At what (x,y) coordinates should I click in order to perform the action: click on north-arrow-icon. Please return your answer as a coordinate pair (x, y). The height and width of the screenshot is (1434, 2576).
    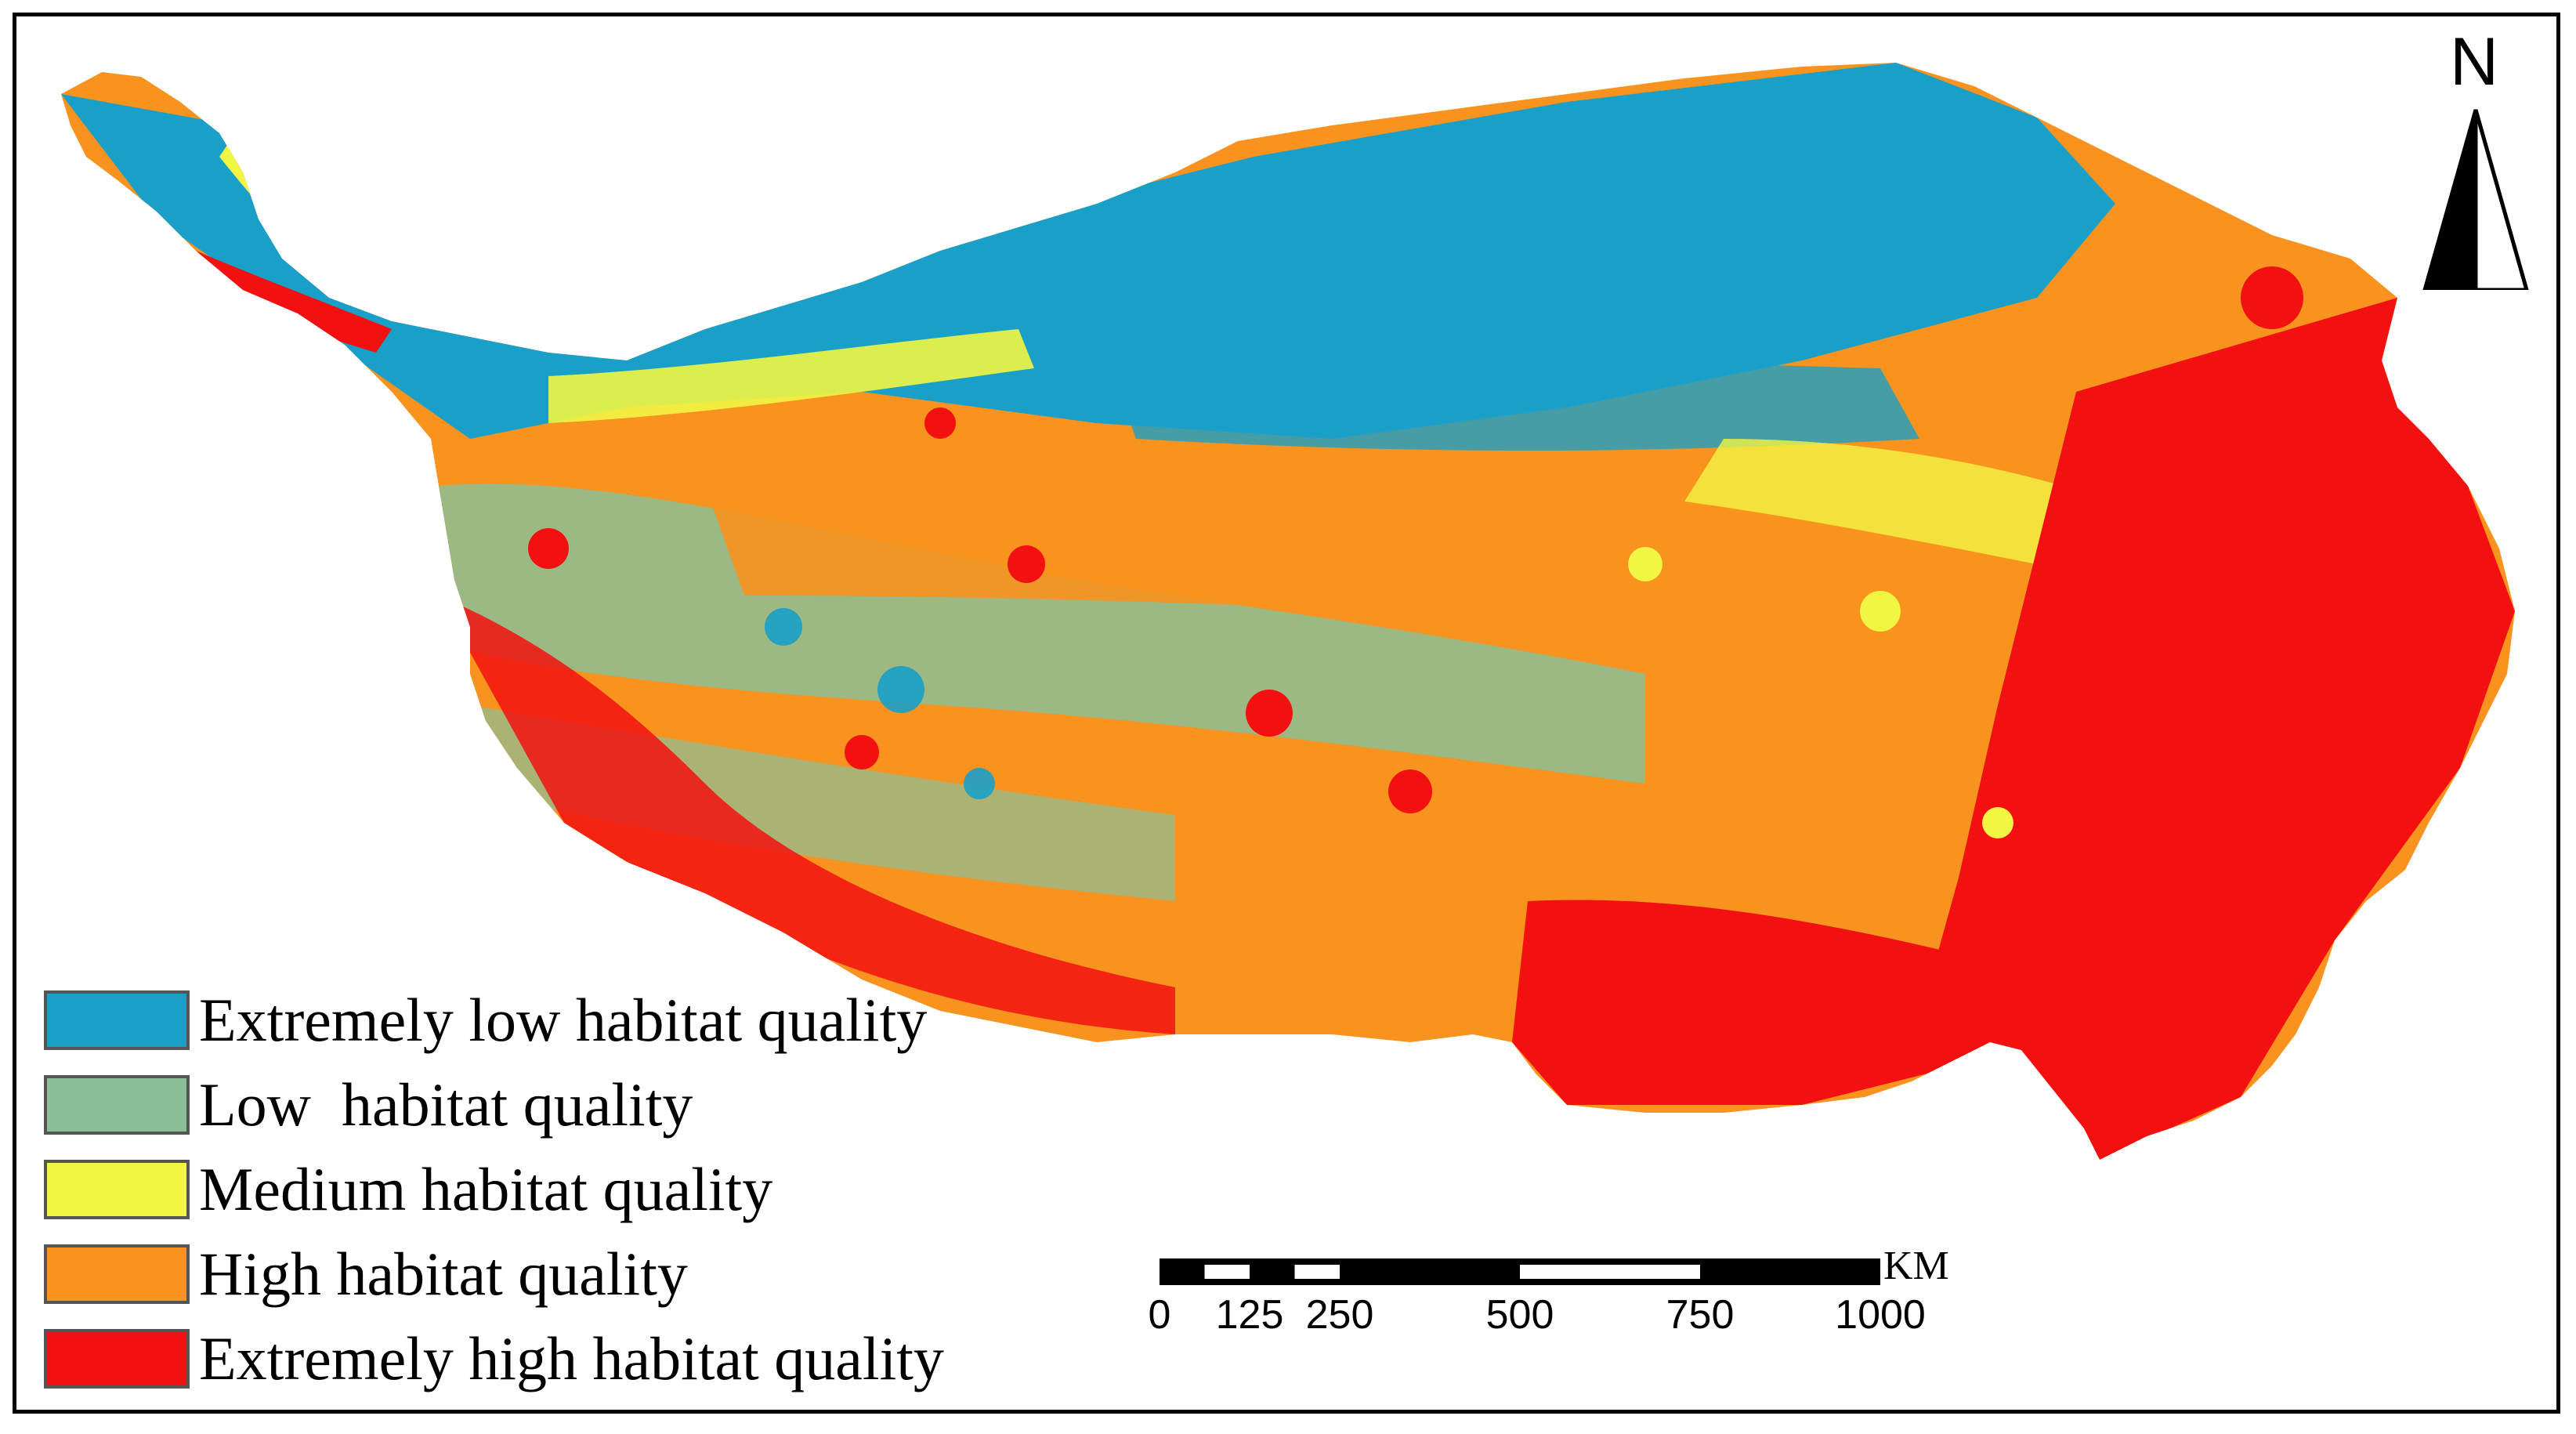
    Looking at the image, I should click on (2475, 199).